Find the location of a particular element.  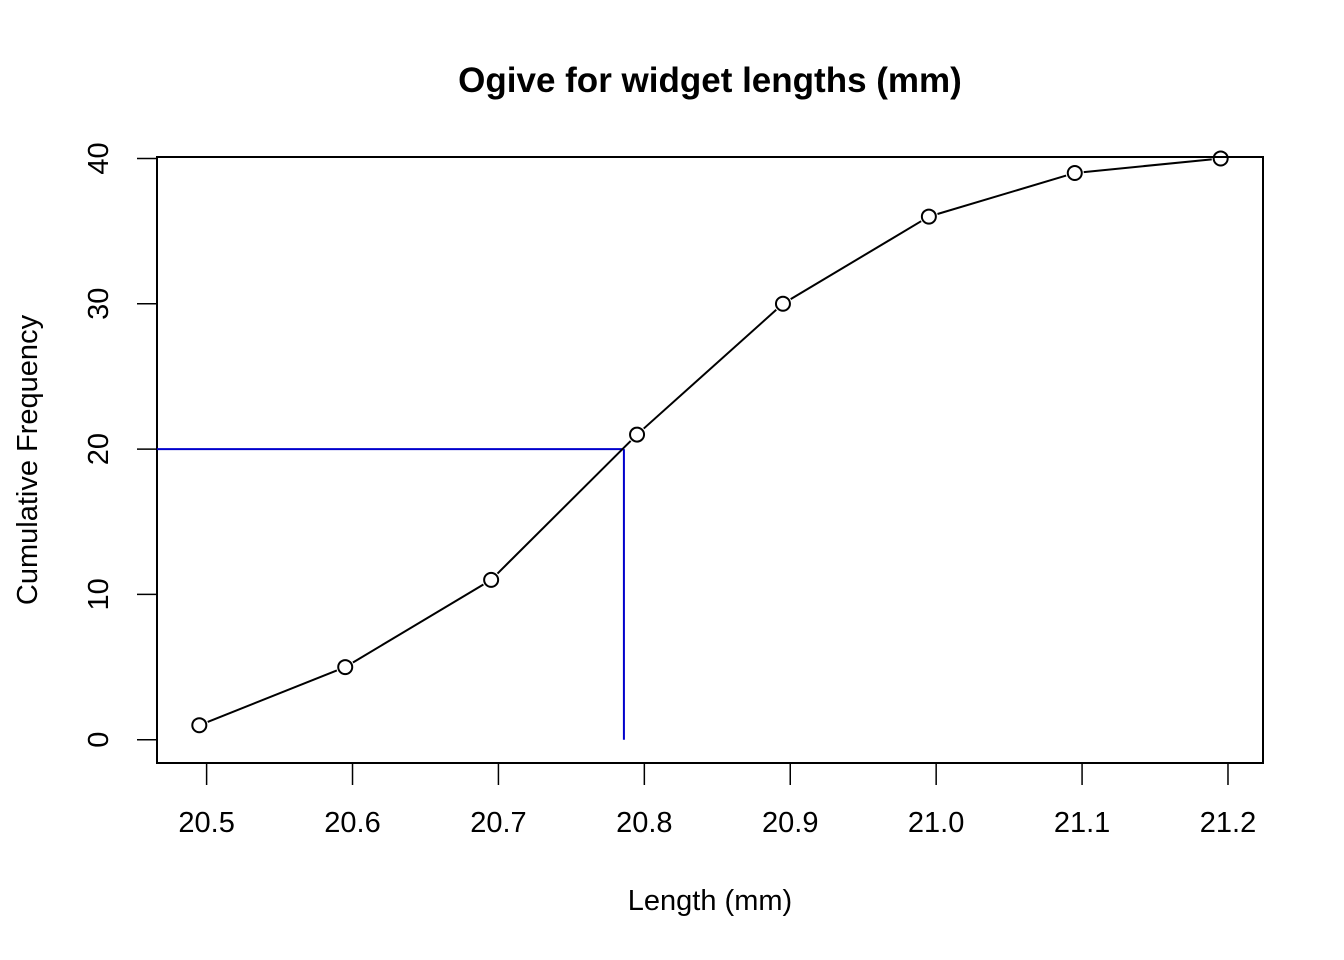

x-tick-label: 20.9 is located at coordinates (790, 823).